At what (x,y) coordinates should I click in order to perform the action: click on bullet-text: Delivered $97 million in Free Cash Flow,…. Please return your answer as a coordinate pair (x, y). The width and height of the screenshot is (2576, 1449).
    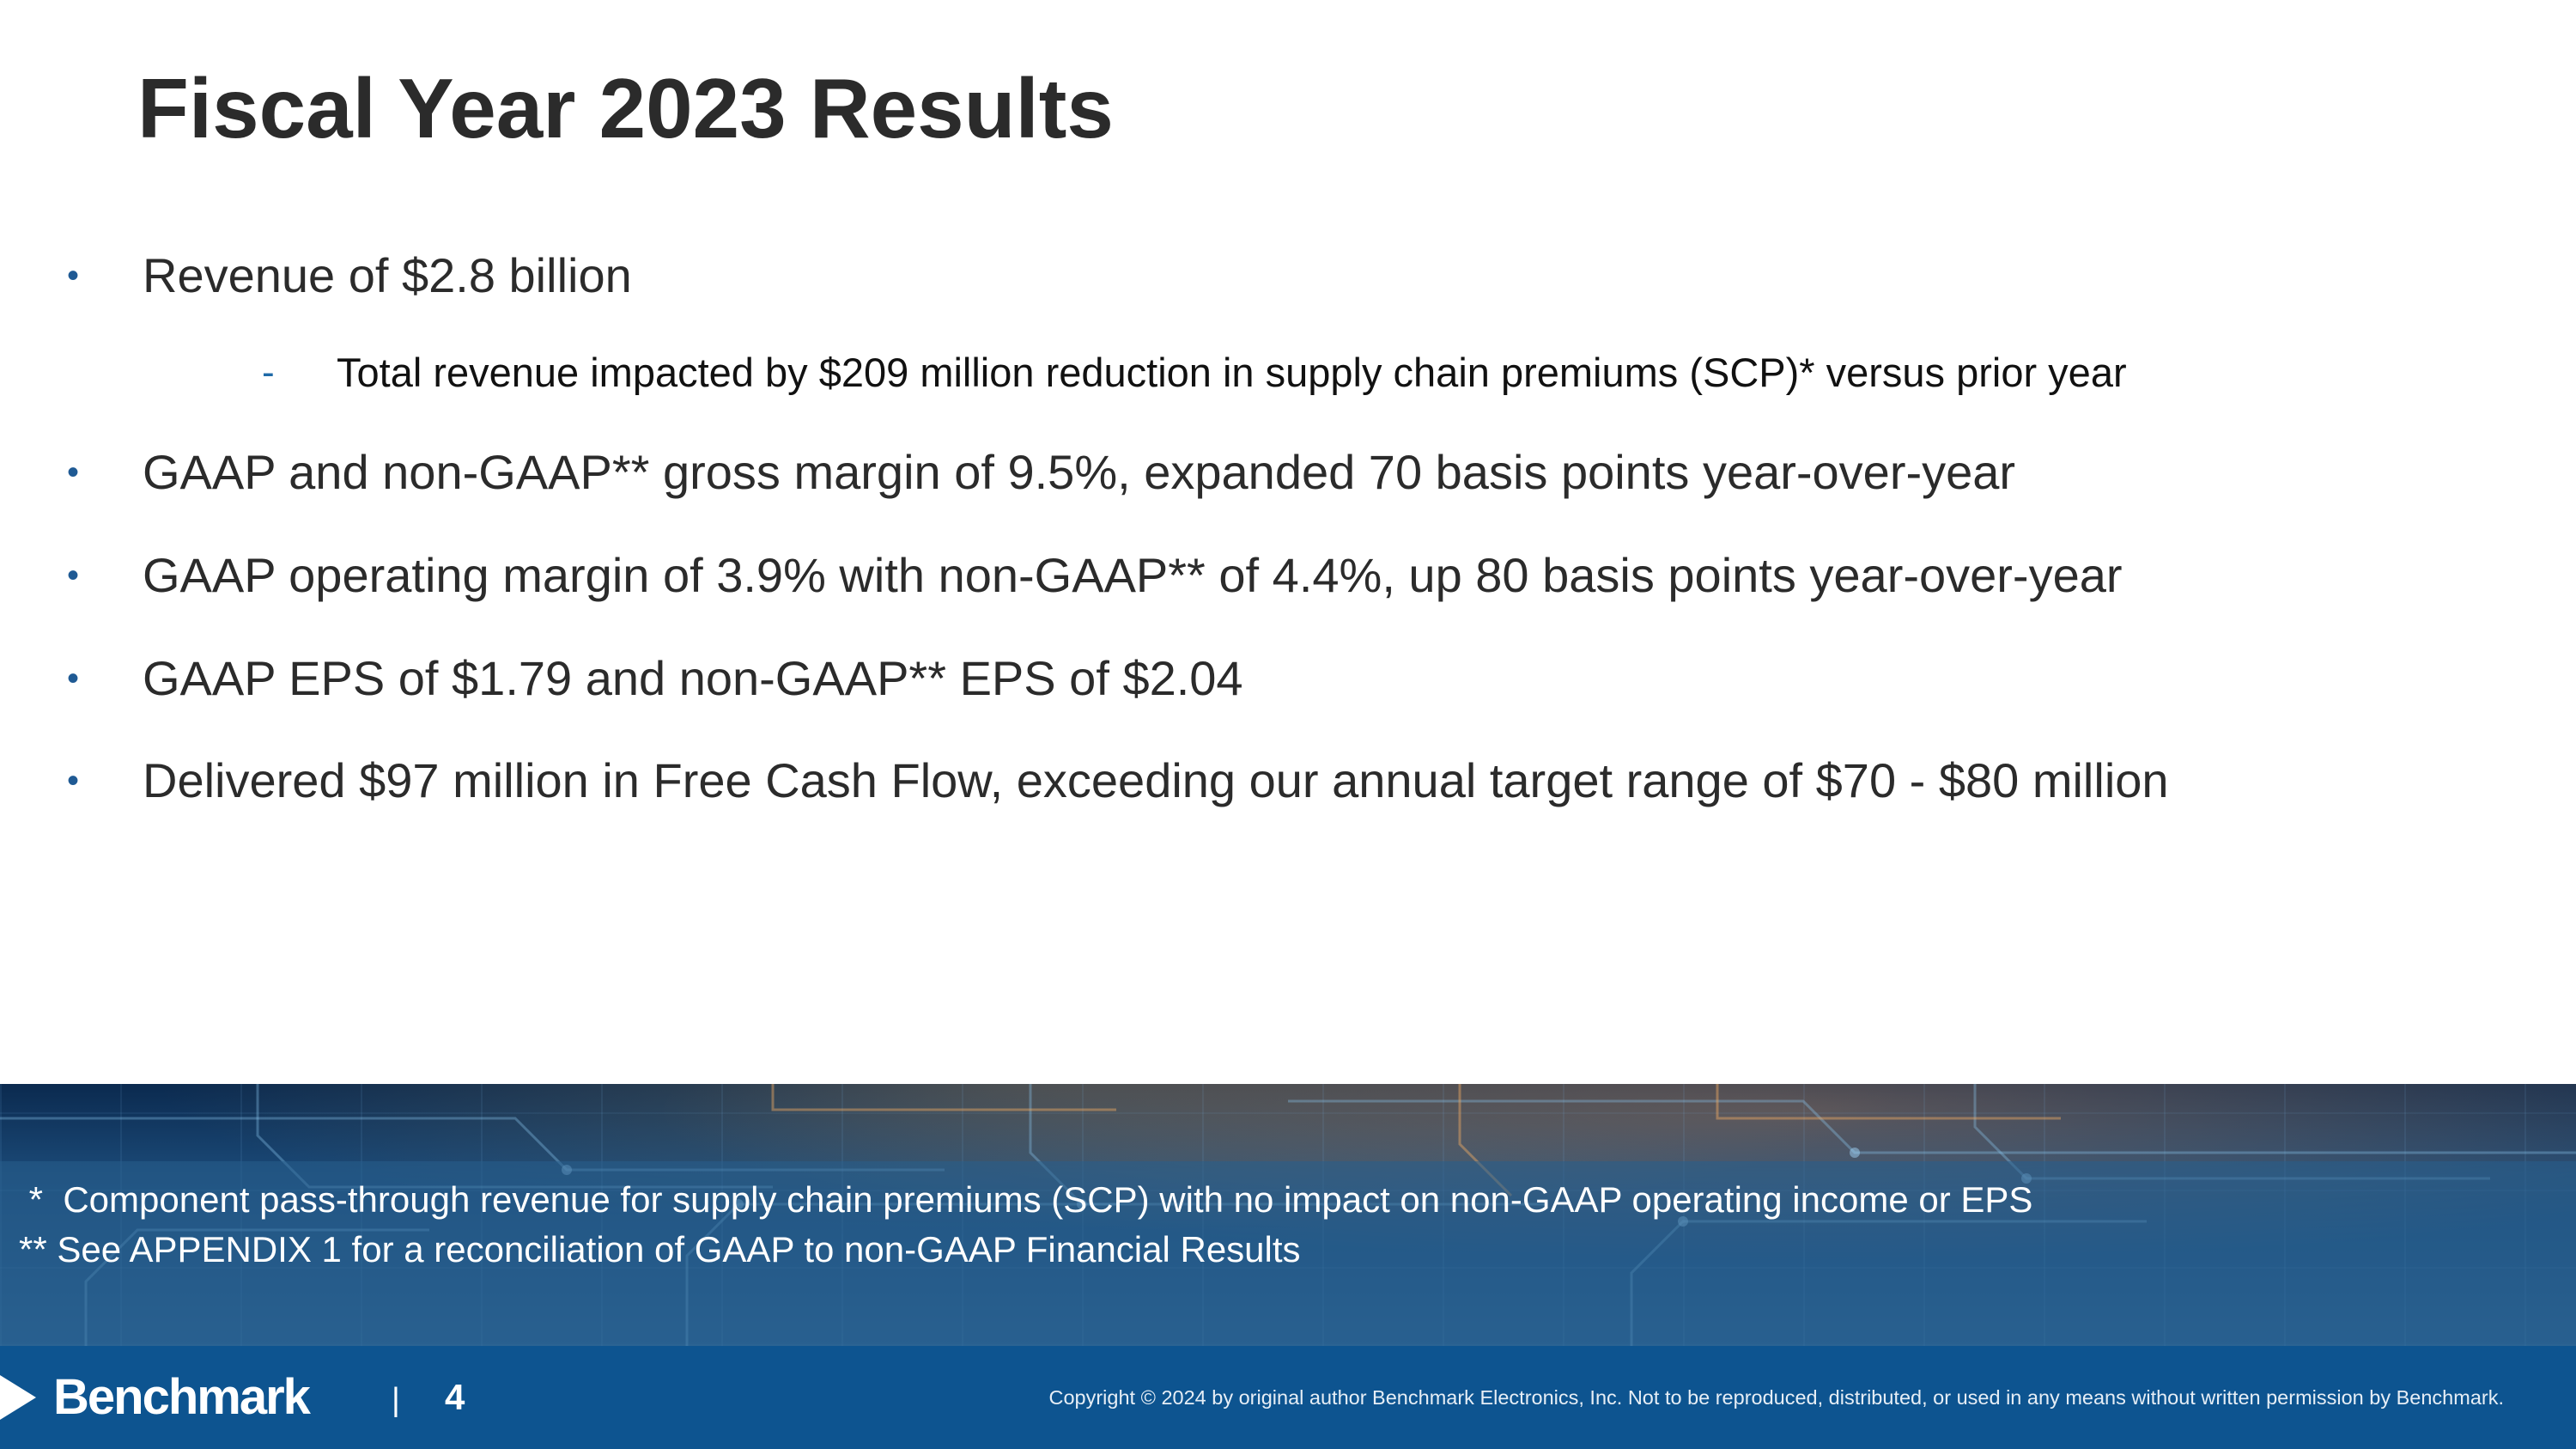
    Looking at the image, I should click on (1156, 780).